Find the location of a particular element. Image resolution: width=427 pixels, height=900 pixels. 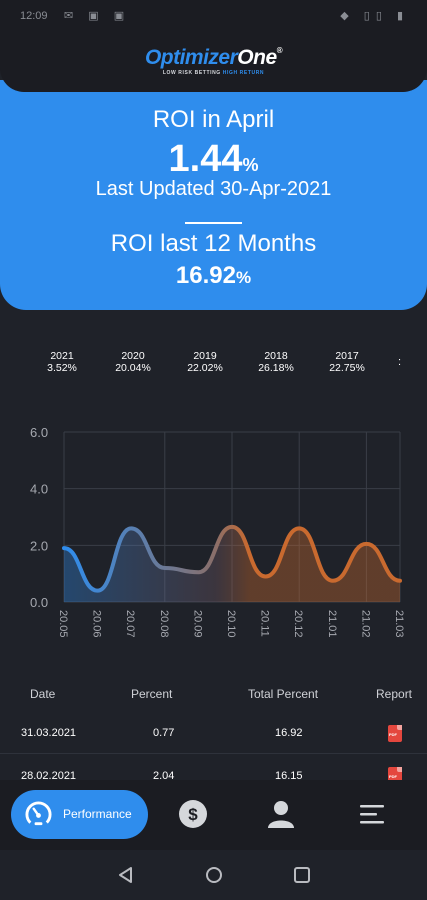

roi-12-number: 16.92 is located at coordinates (205, 275).